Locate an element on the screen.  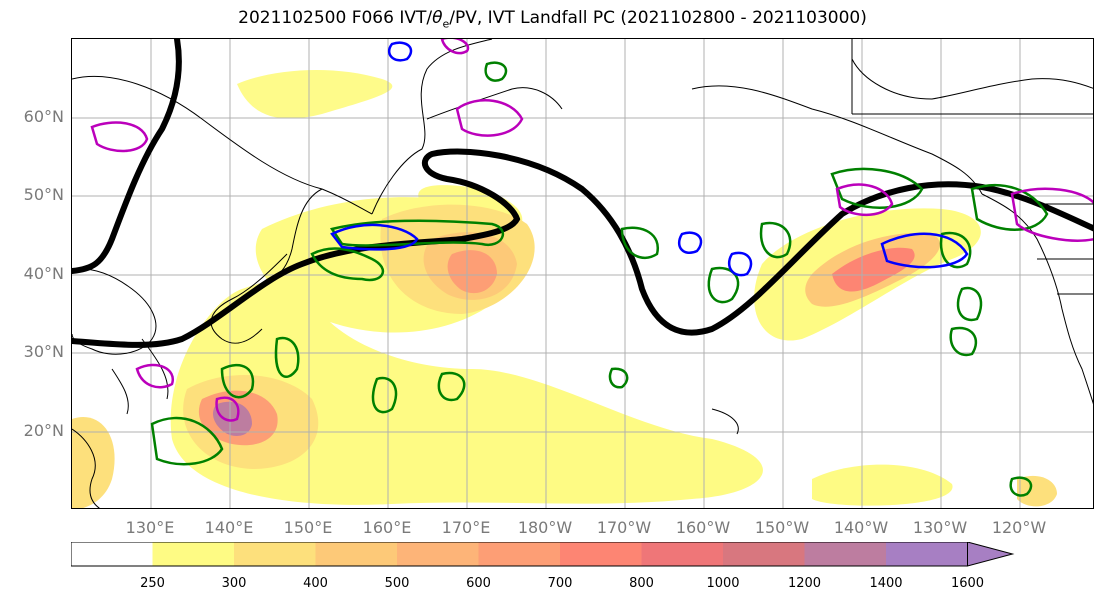
lon-label: 130°E is located at coordinates (150, 527).